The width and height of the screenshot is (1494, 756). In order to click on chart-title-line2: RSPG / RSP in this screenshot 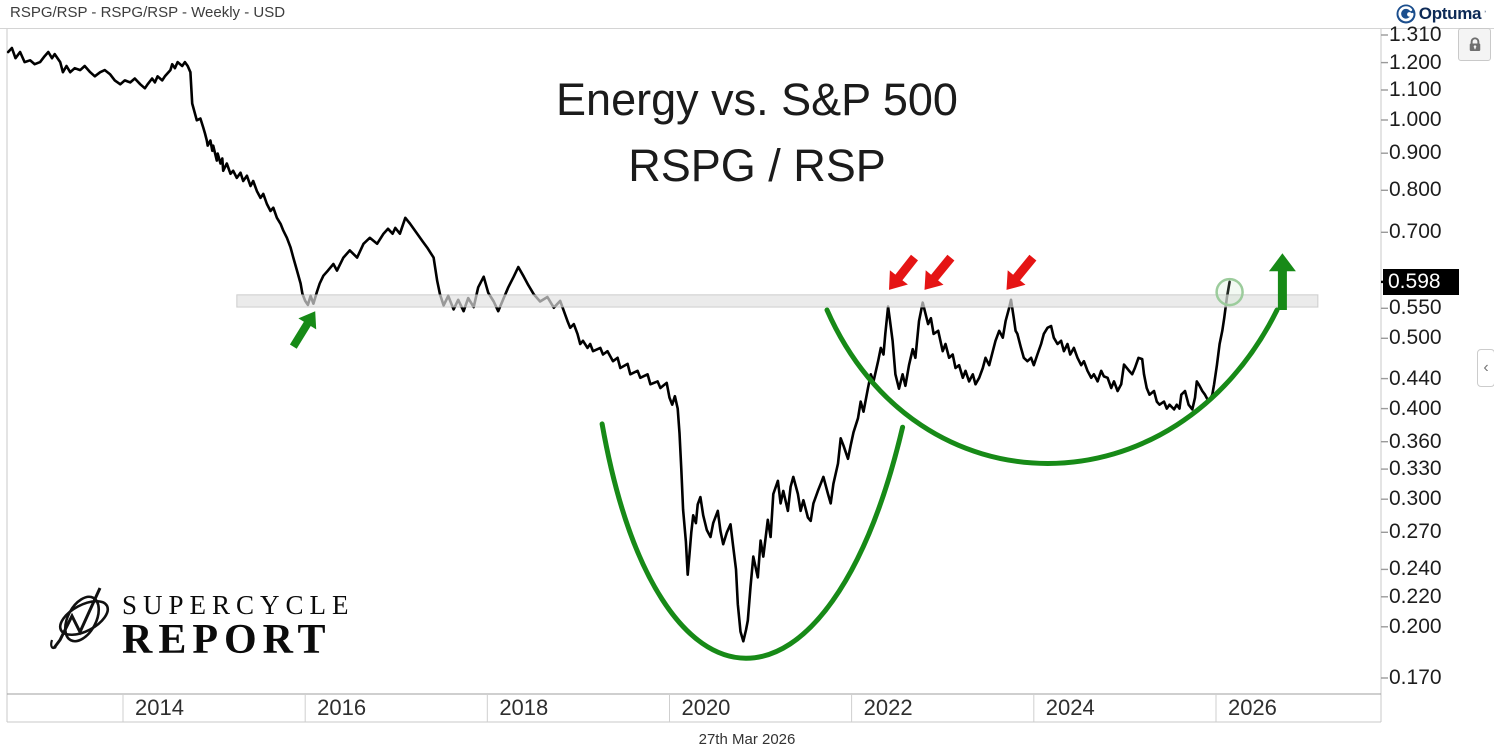, I will do `click(757, 165)`.